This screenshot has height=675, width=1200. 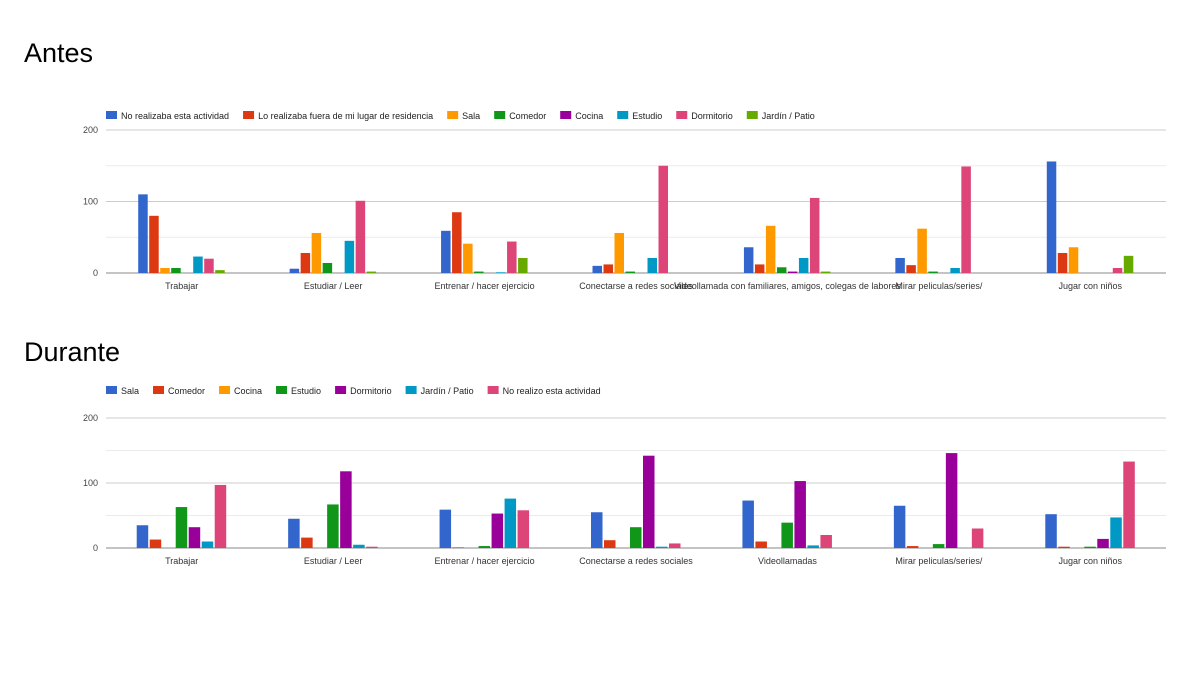 I want to click on antes-y-tick-label: 100, so click(x=90, y=202).